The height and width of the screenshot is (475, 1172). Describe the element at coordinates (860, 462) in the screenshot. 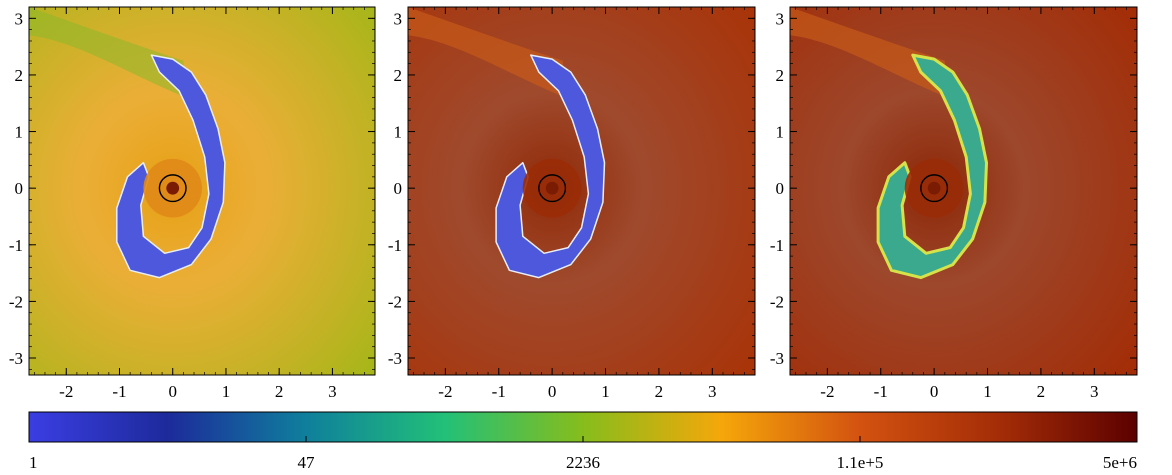

I see `colorbar-tick-label: 1.1e+5` at that location.